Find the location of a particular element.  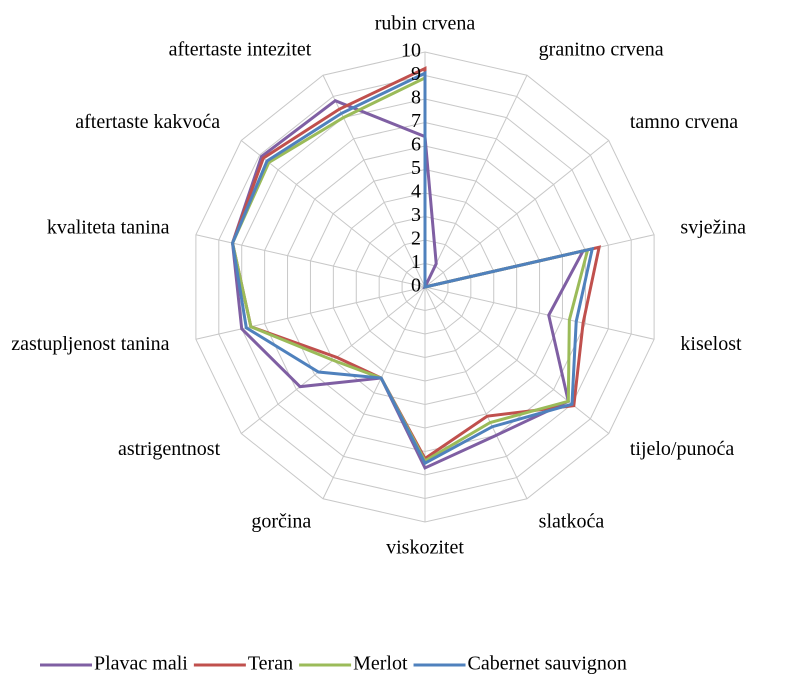

category-label: aftertaste intezitet is located at coordinates (240, 50).